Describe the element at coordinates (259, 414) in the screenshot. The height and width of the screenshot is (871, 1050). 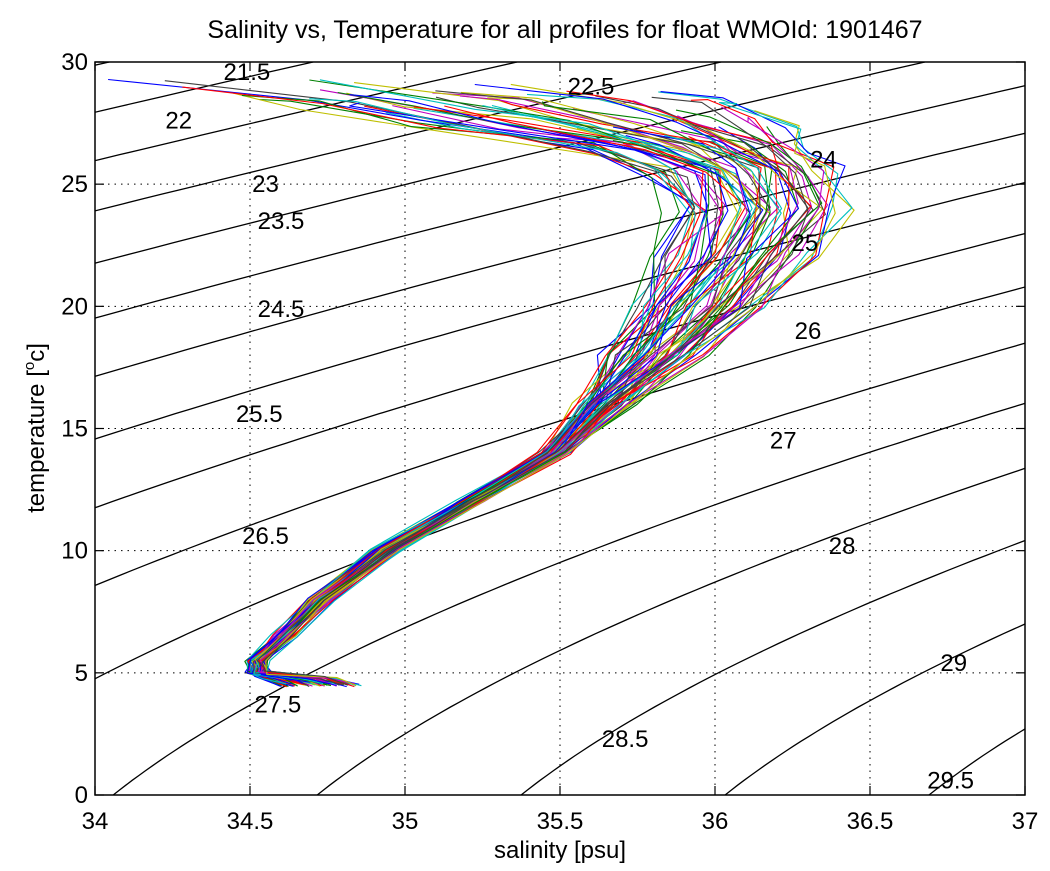
I see `contour-label: 25.5` at that location.